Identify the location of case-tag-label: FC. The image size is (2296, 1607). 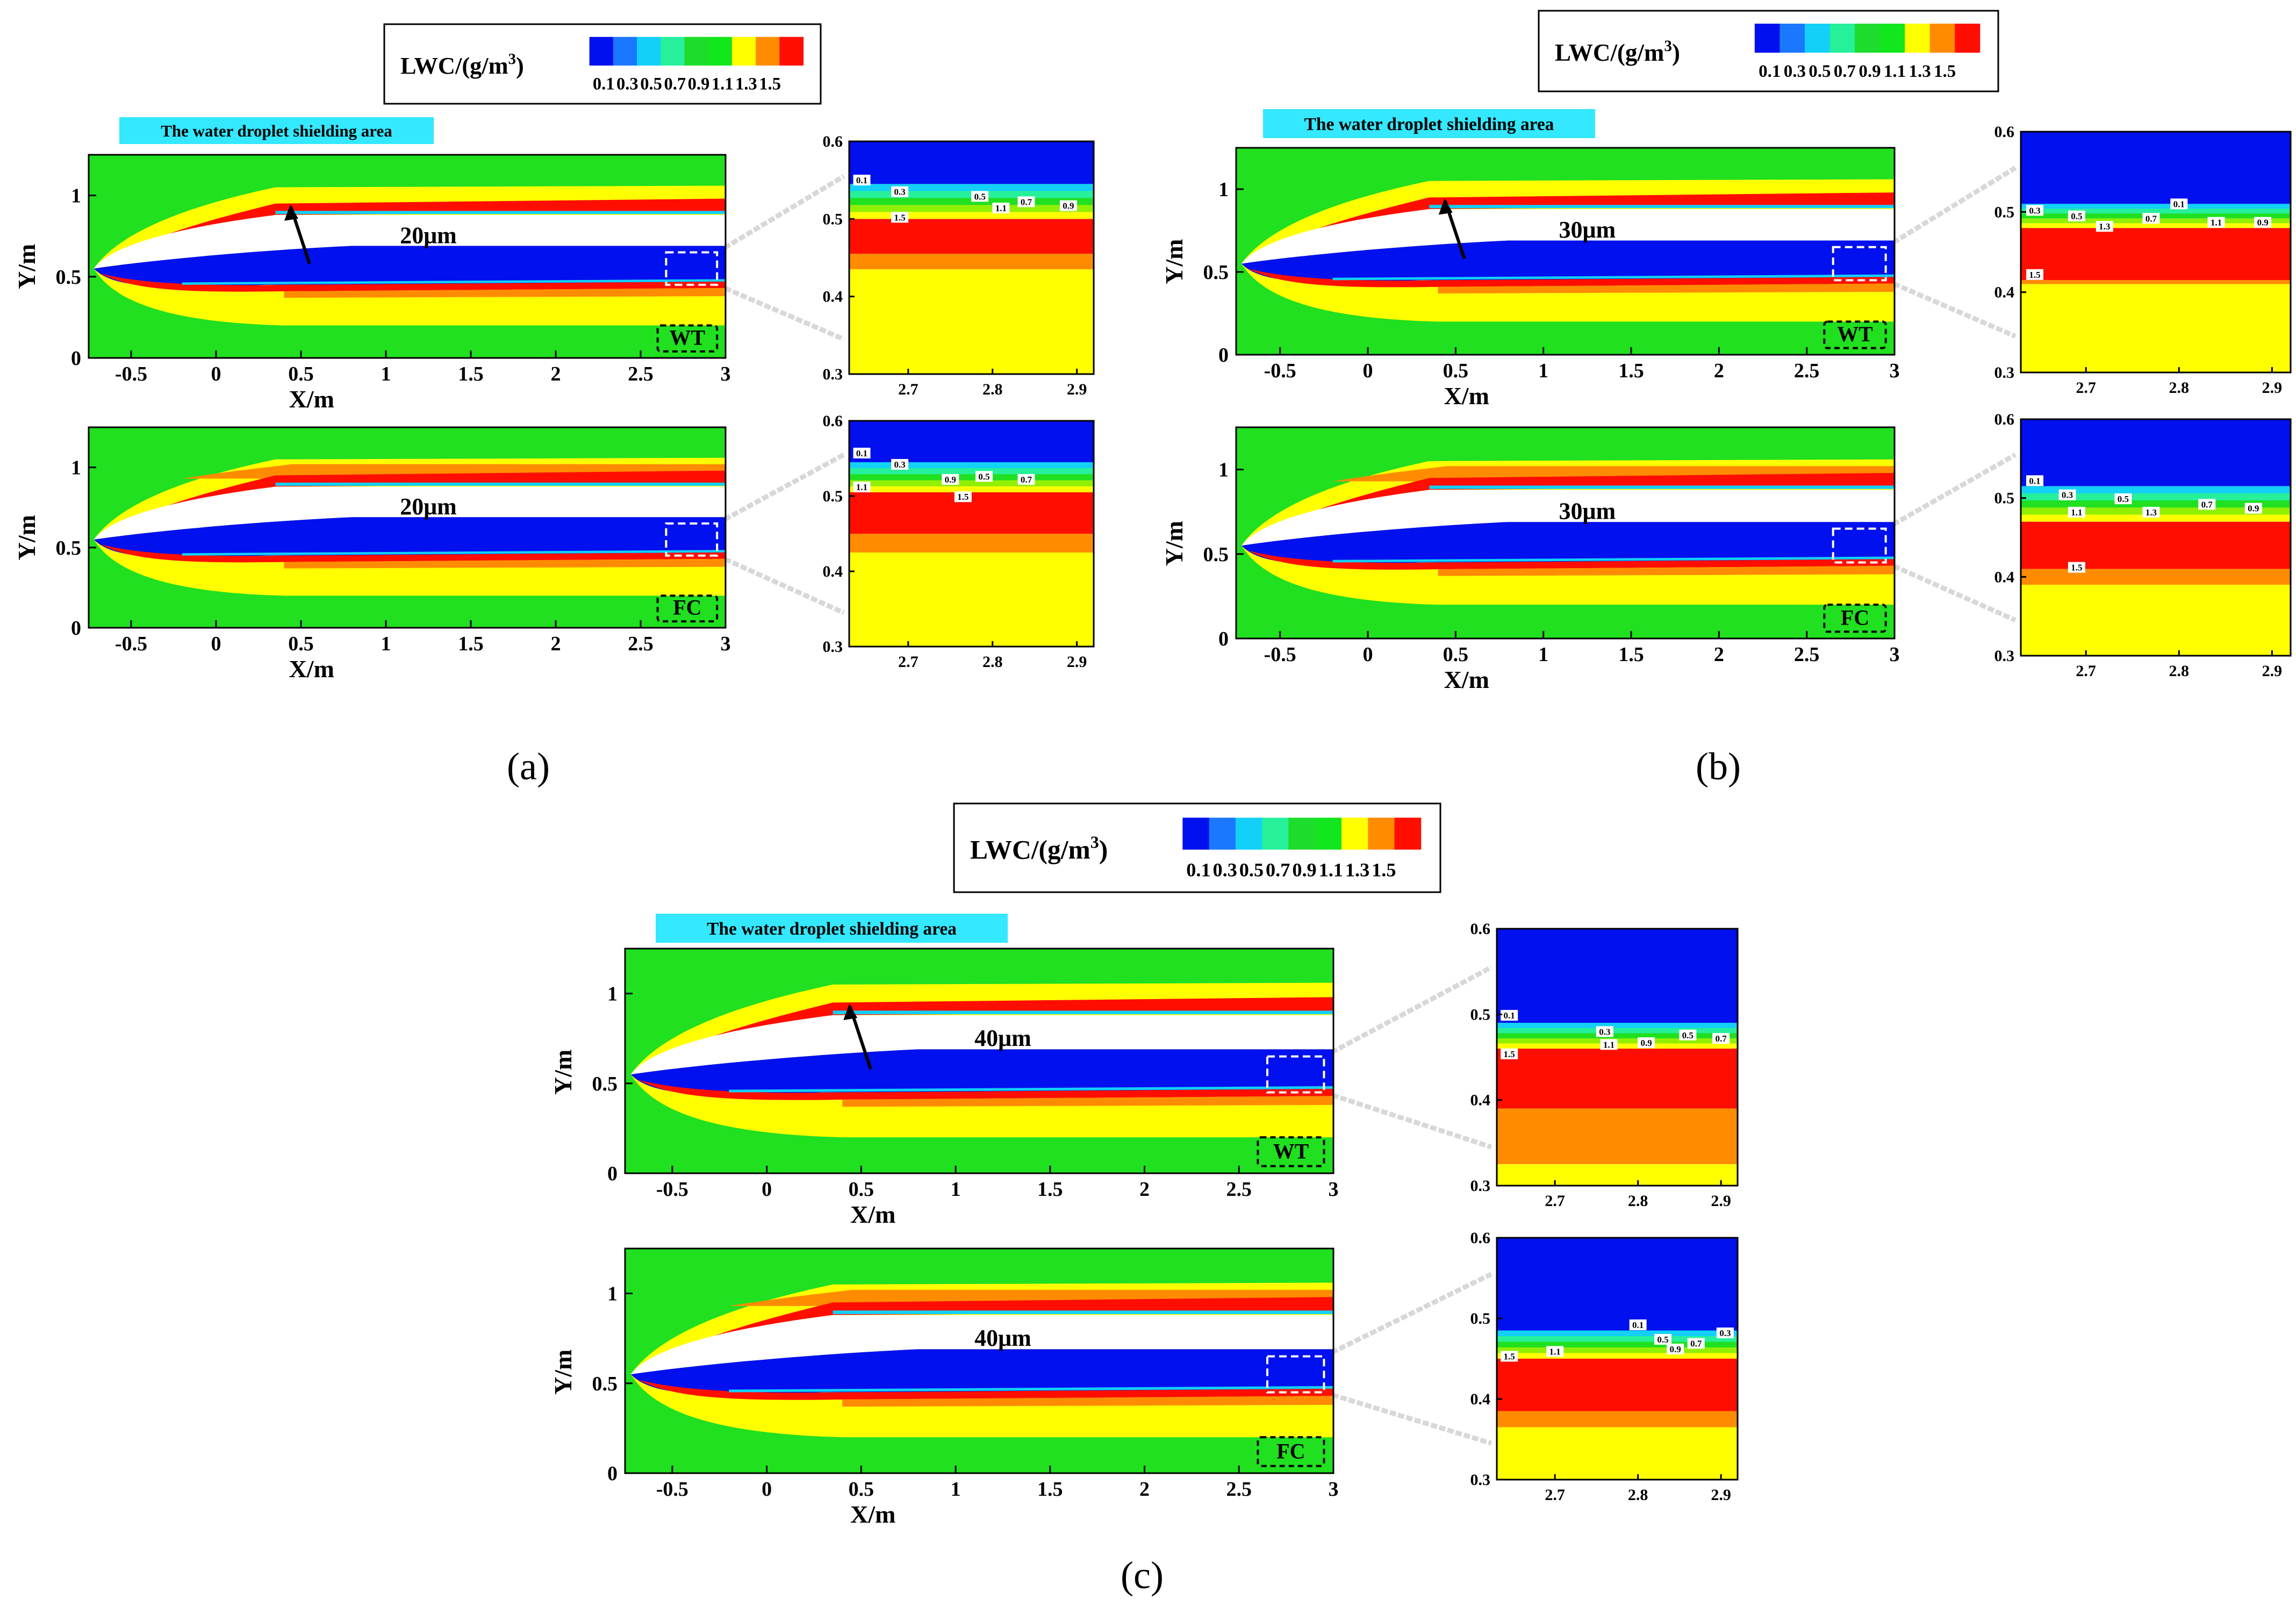
(1855, 617).